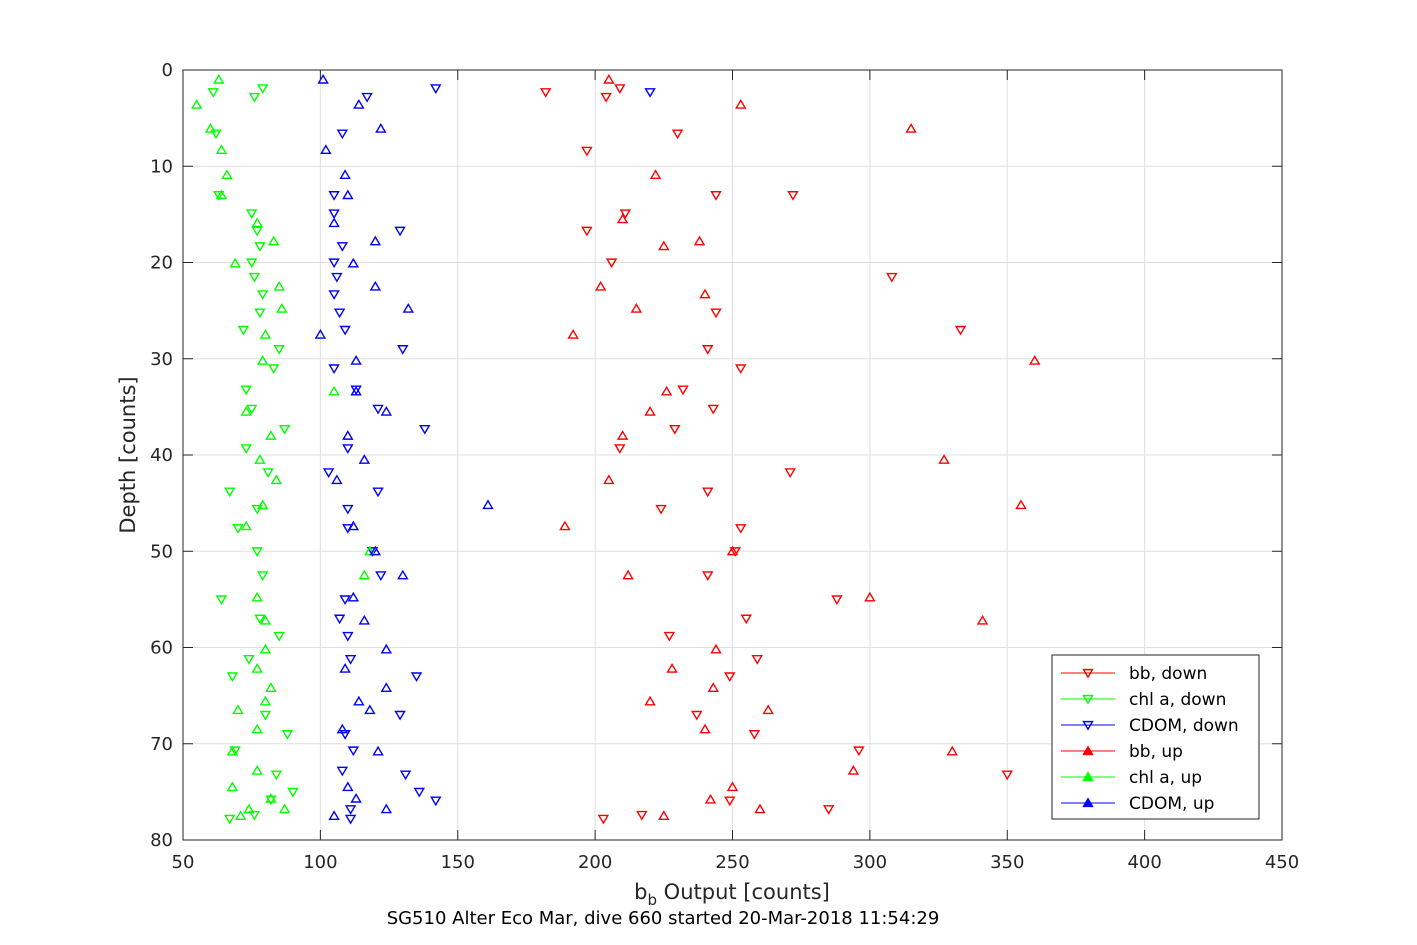 Image resolution: width=1417 pixels, height=945 pixels. What do you see at coordinates (1155, 737) in the screenshot?
I see `legend-box` at bounding box center [1155, 737].